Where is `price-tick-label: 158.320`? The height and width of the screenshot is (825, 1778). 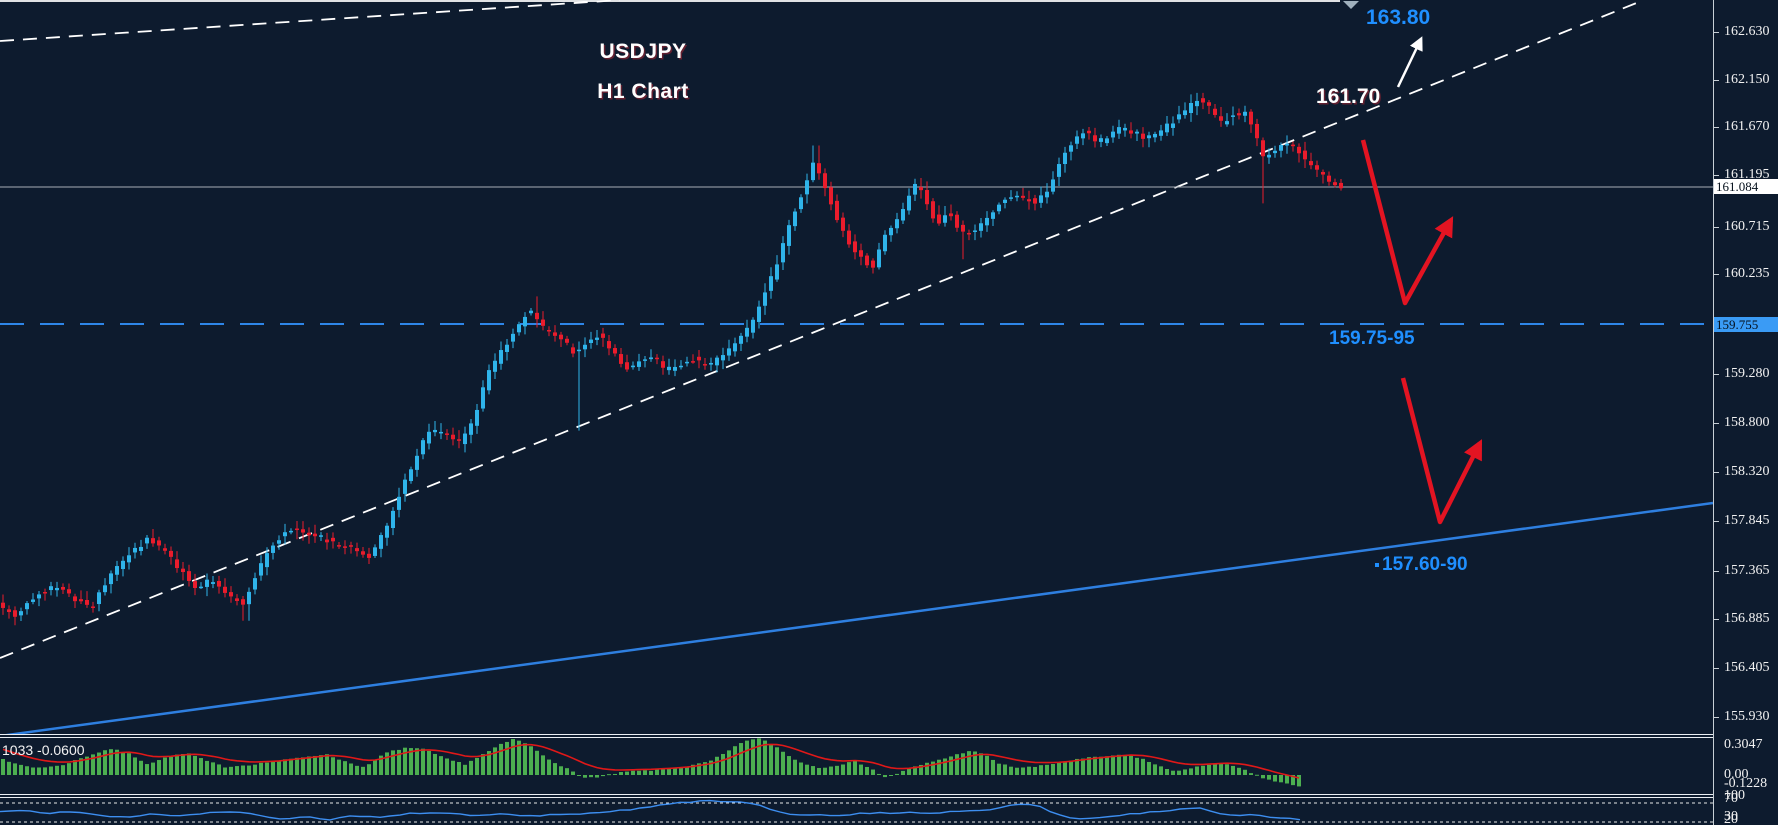
price-tick-label: 158.320 is located at coordinates (1747, 471).